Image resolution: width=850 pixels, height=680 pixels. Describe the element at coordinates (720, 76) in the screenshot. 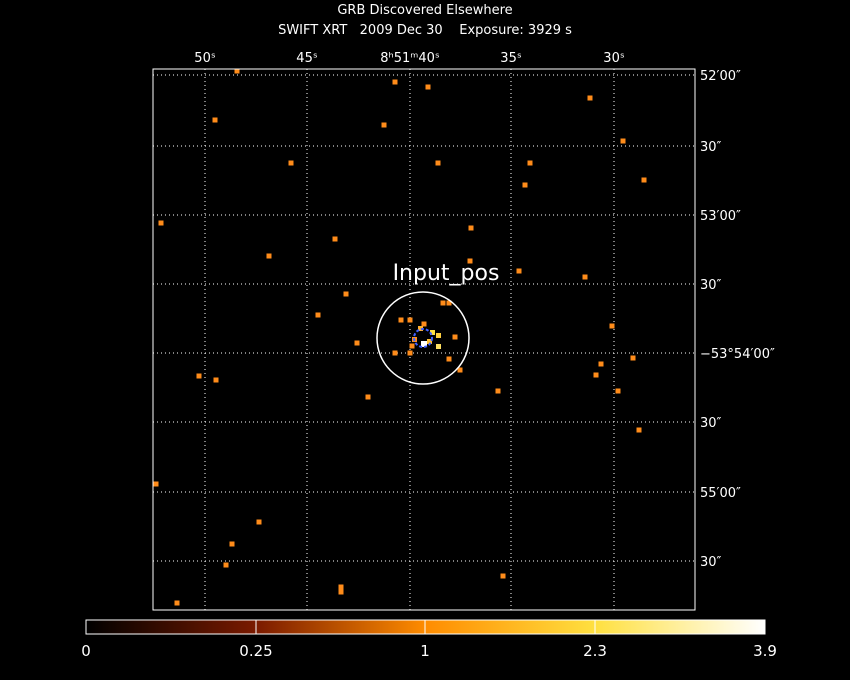

I see `right-tick-label: 52′00″` at that location.